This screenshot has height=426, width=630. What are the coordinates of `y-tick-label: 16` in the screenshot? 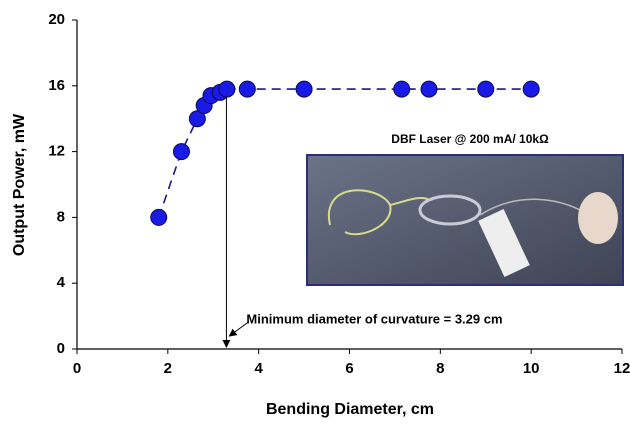 It's located at (56, 85).